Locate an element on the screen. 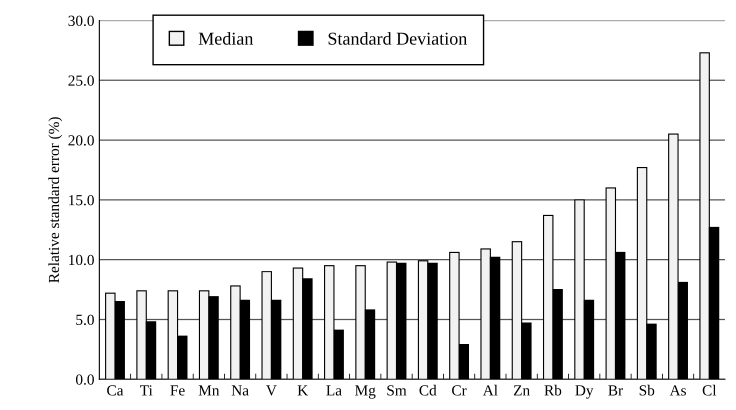  x-tick-label: K is located at coordinates (303, 390).